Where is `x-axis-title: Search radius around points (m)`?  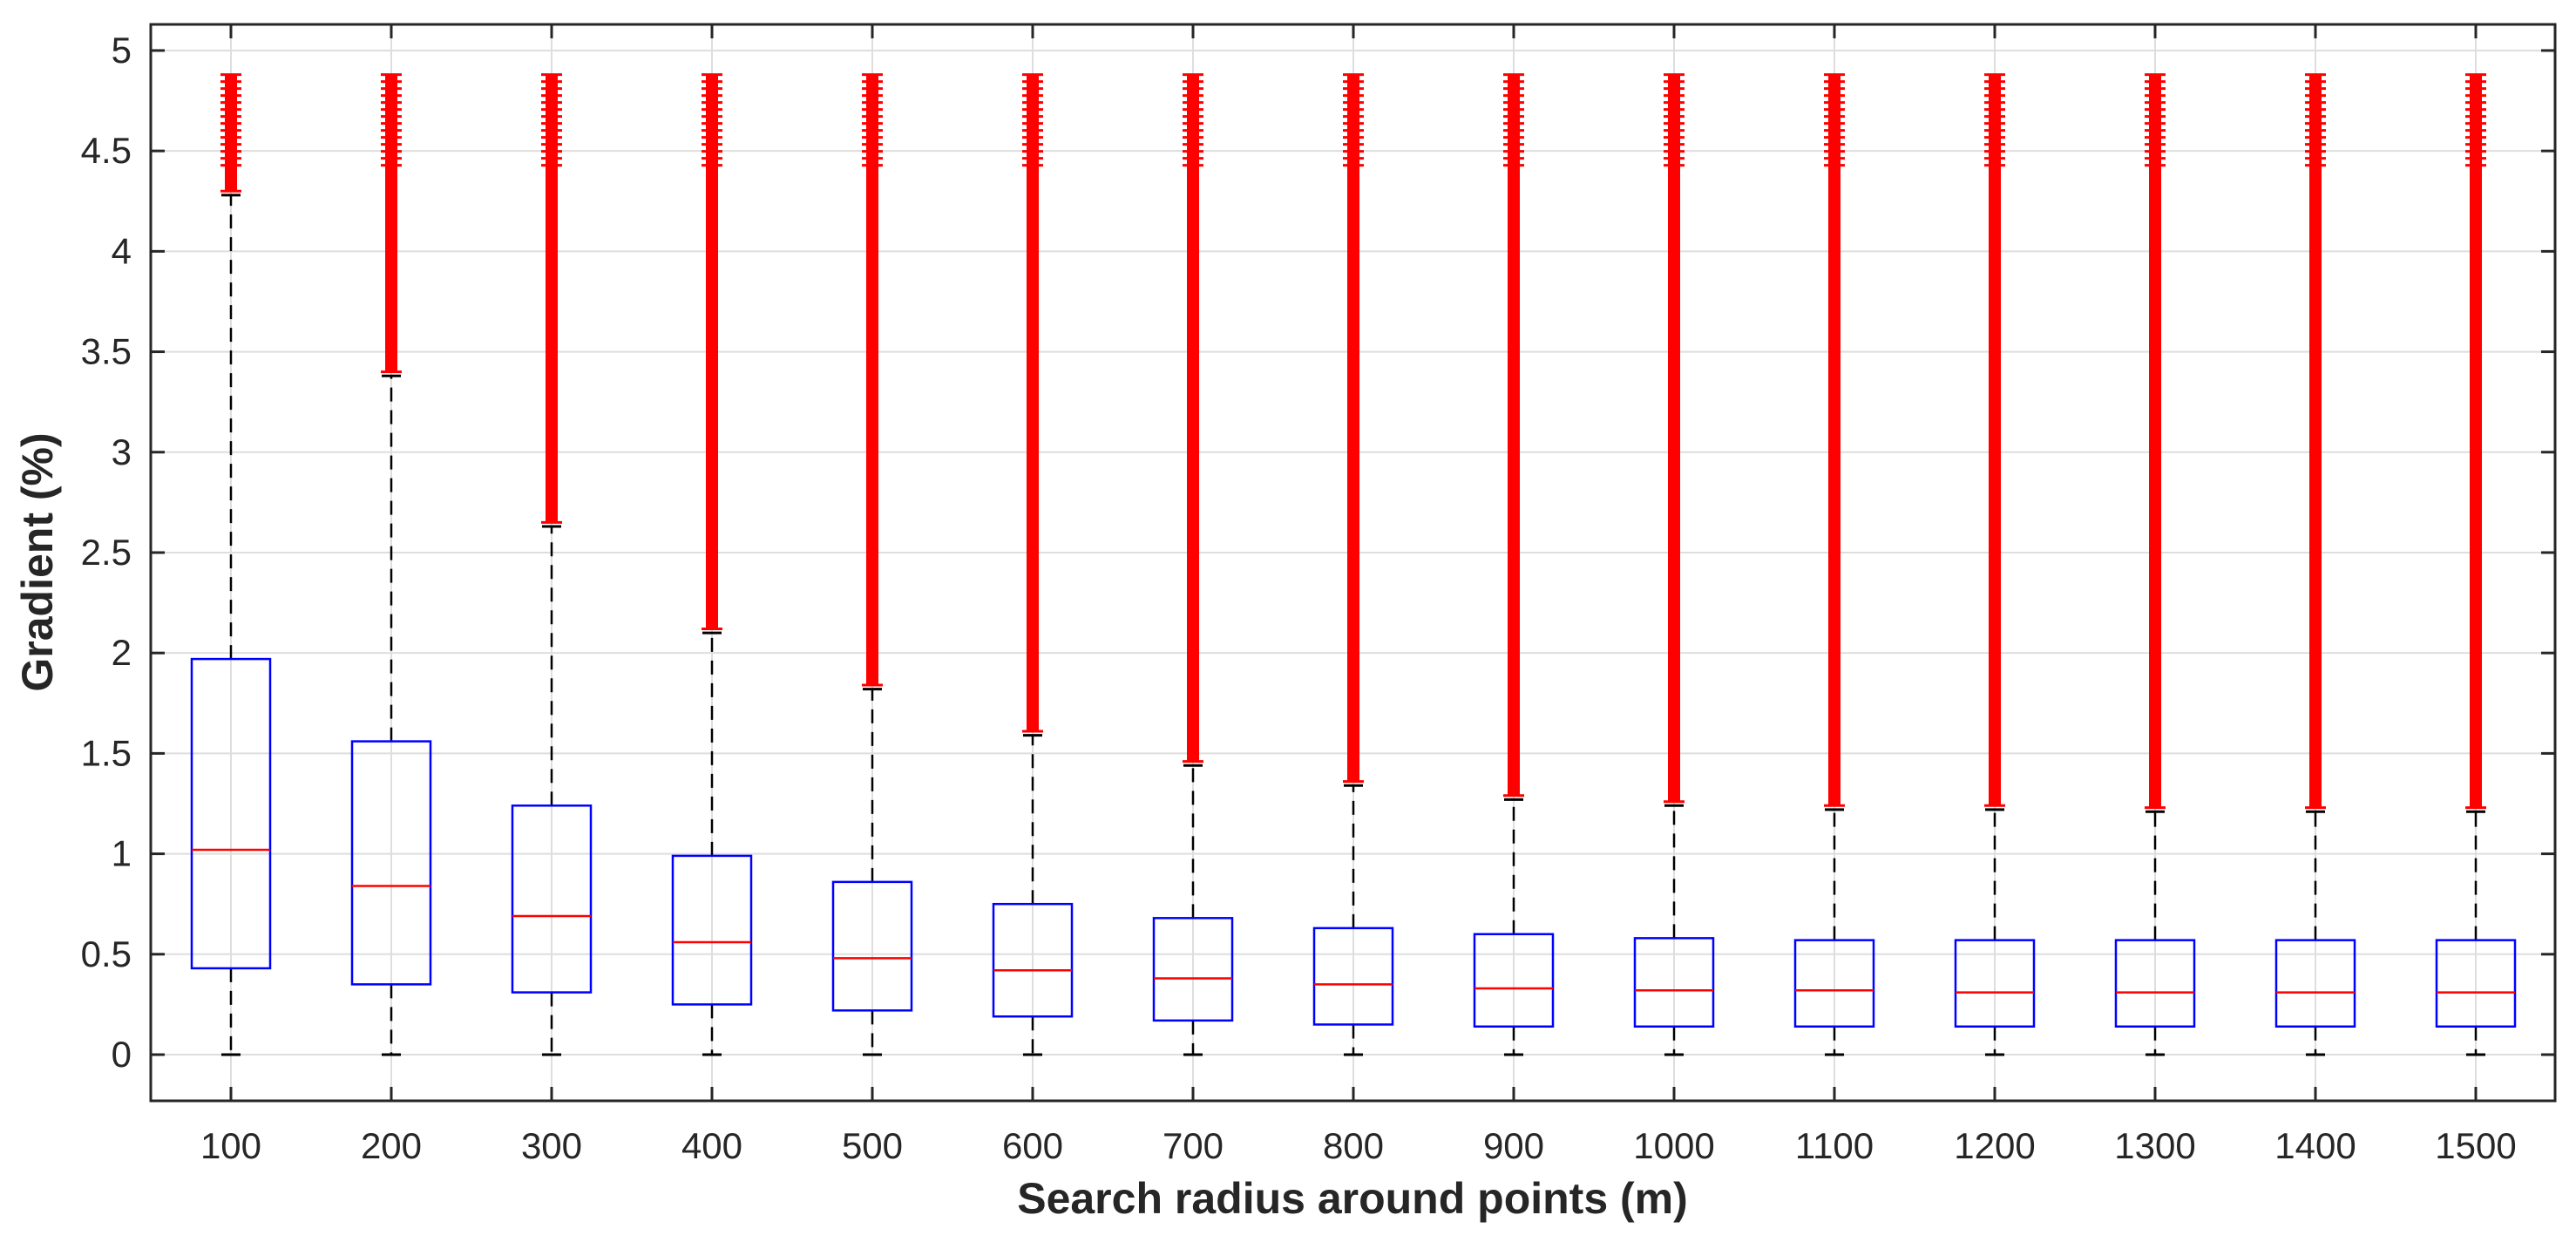
x-axis-title: Search radius around points (m) is located at coordinates (1353, 1198).